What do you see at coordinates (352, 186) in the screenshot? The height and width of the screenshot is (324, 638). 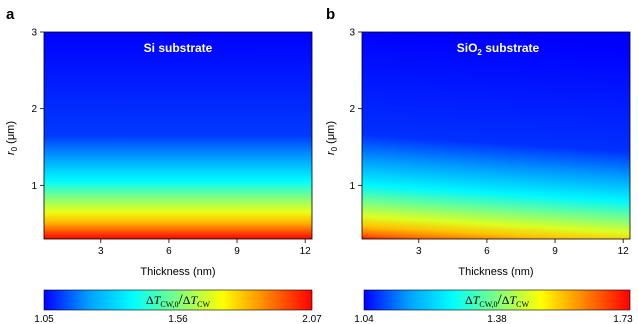 I see `y-tick-label-b: 1` at bounding box center [352, 186].